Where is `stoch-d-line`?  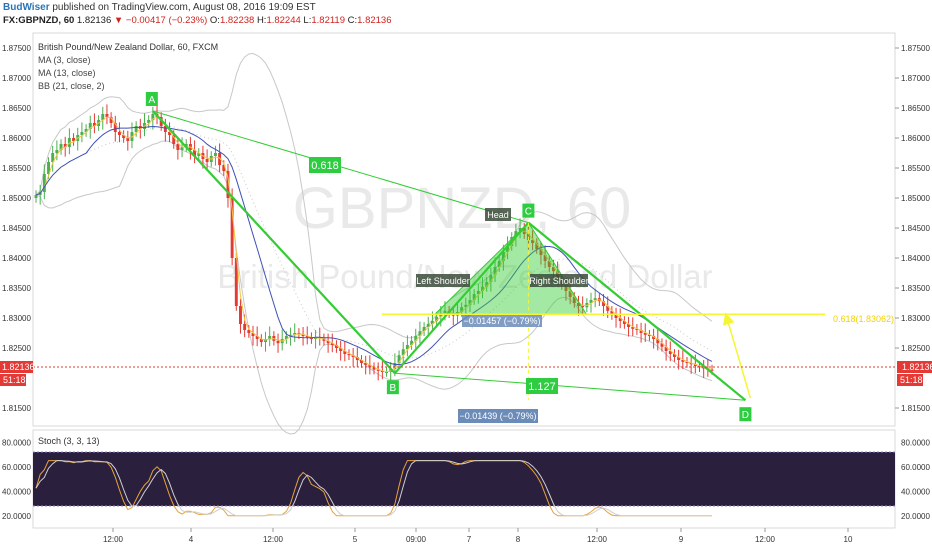 stoch-d-line is located at coordinates (373, 488).